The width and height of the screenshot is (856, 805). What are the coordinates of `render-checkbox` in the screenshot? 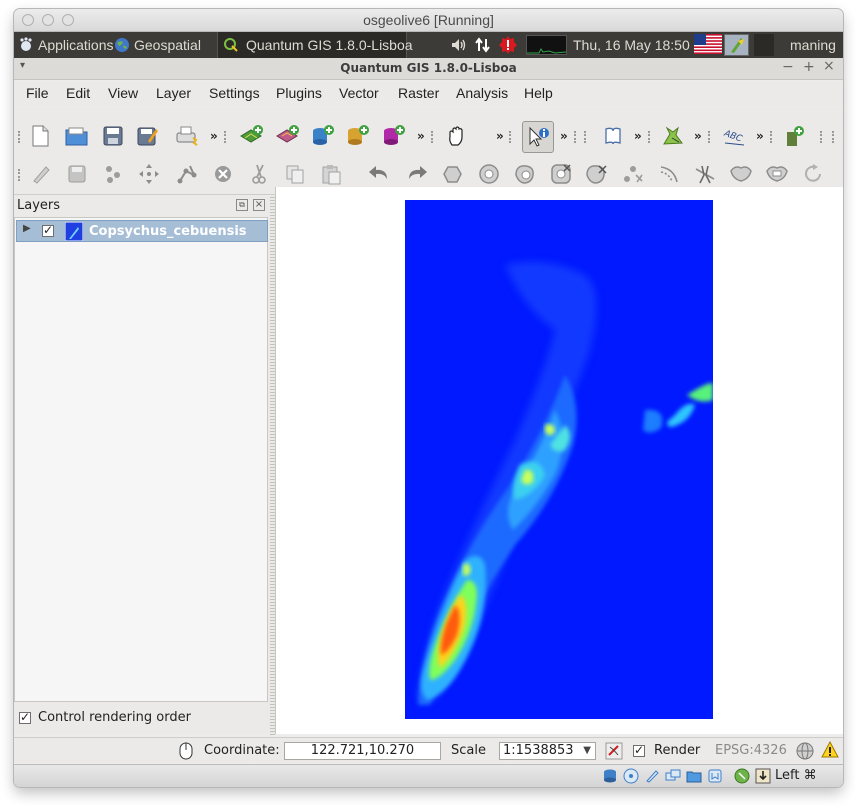 It's located at (639, 750).